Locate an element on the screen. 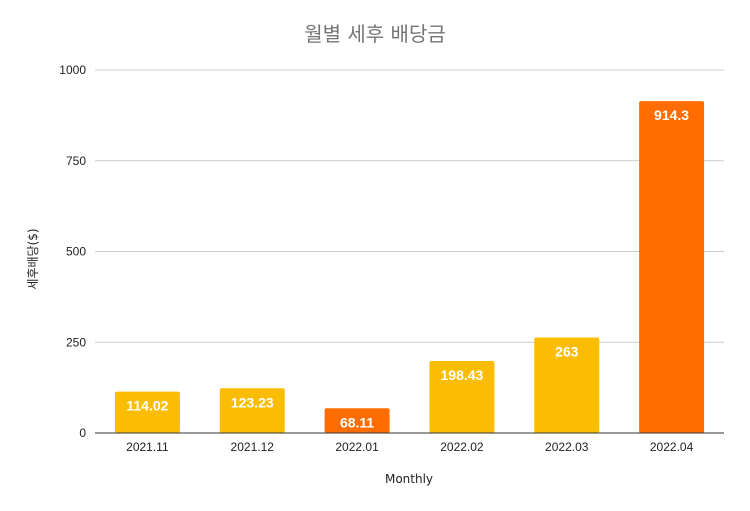 The width and height of the screenshot is (750, 511). y-tick-label: 0 is located at coordinates (82, 433).